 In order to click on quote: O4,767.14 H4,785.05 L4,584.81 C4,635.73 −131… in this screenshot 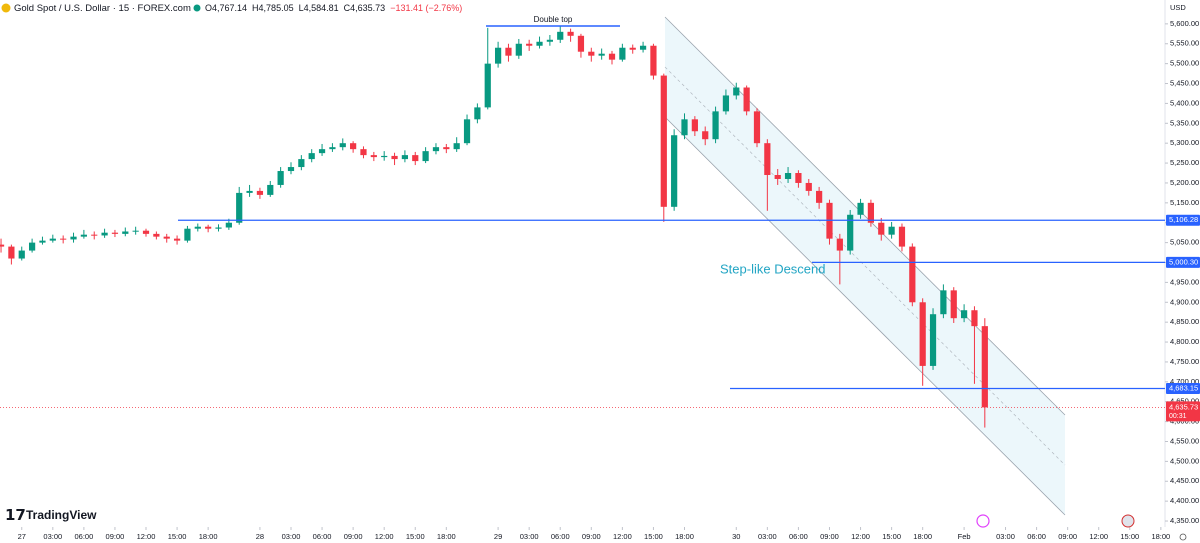, I will do `click(333, 8)`.